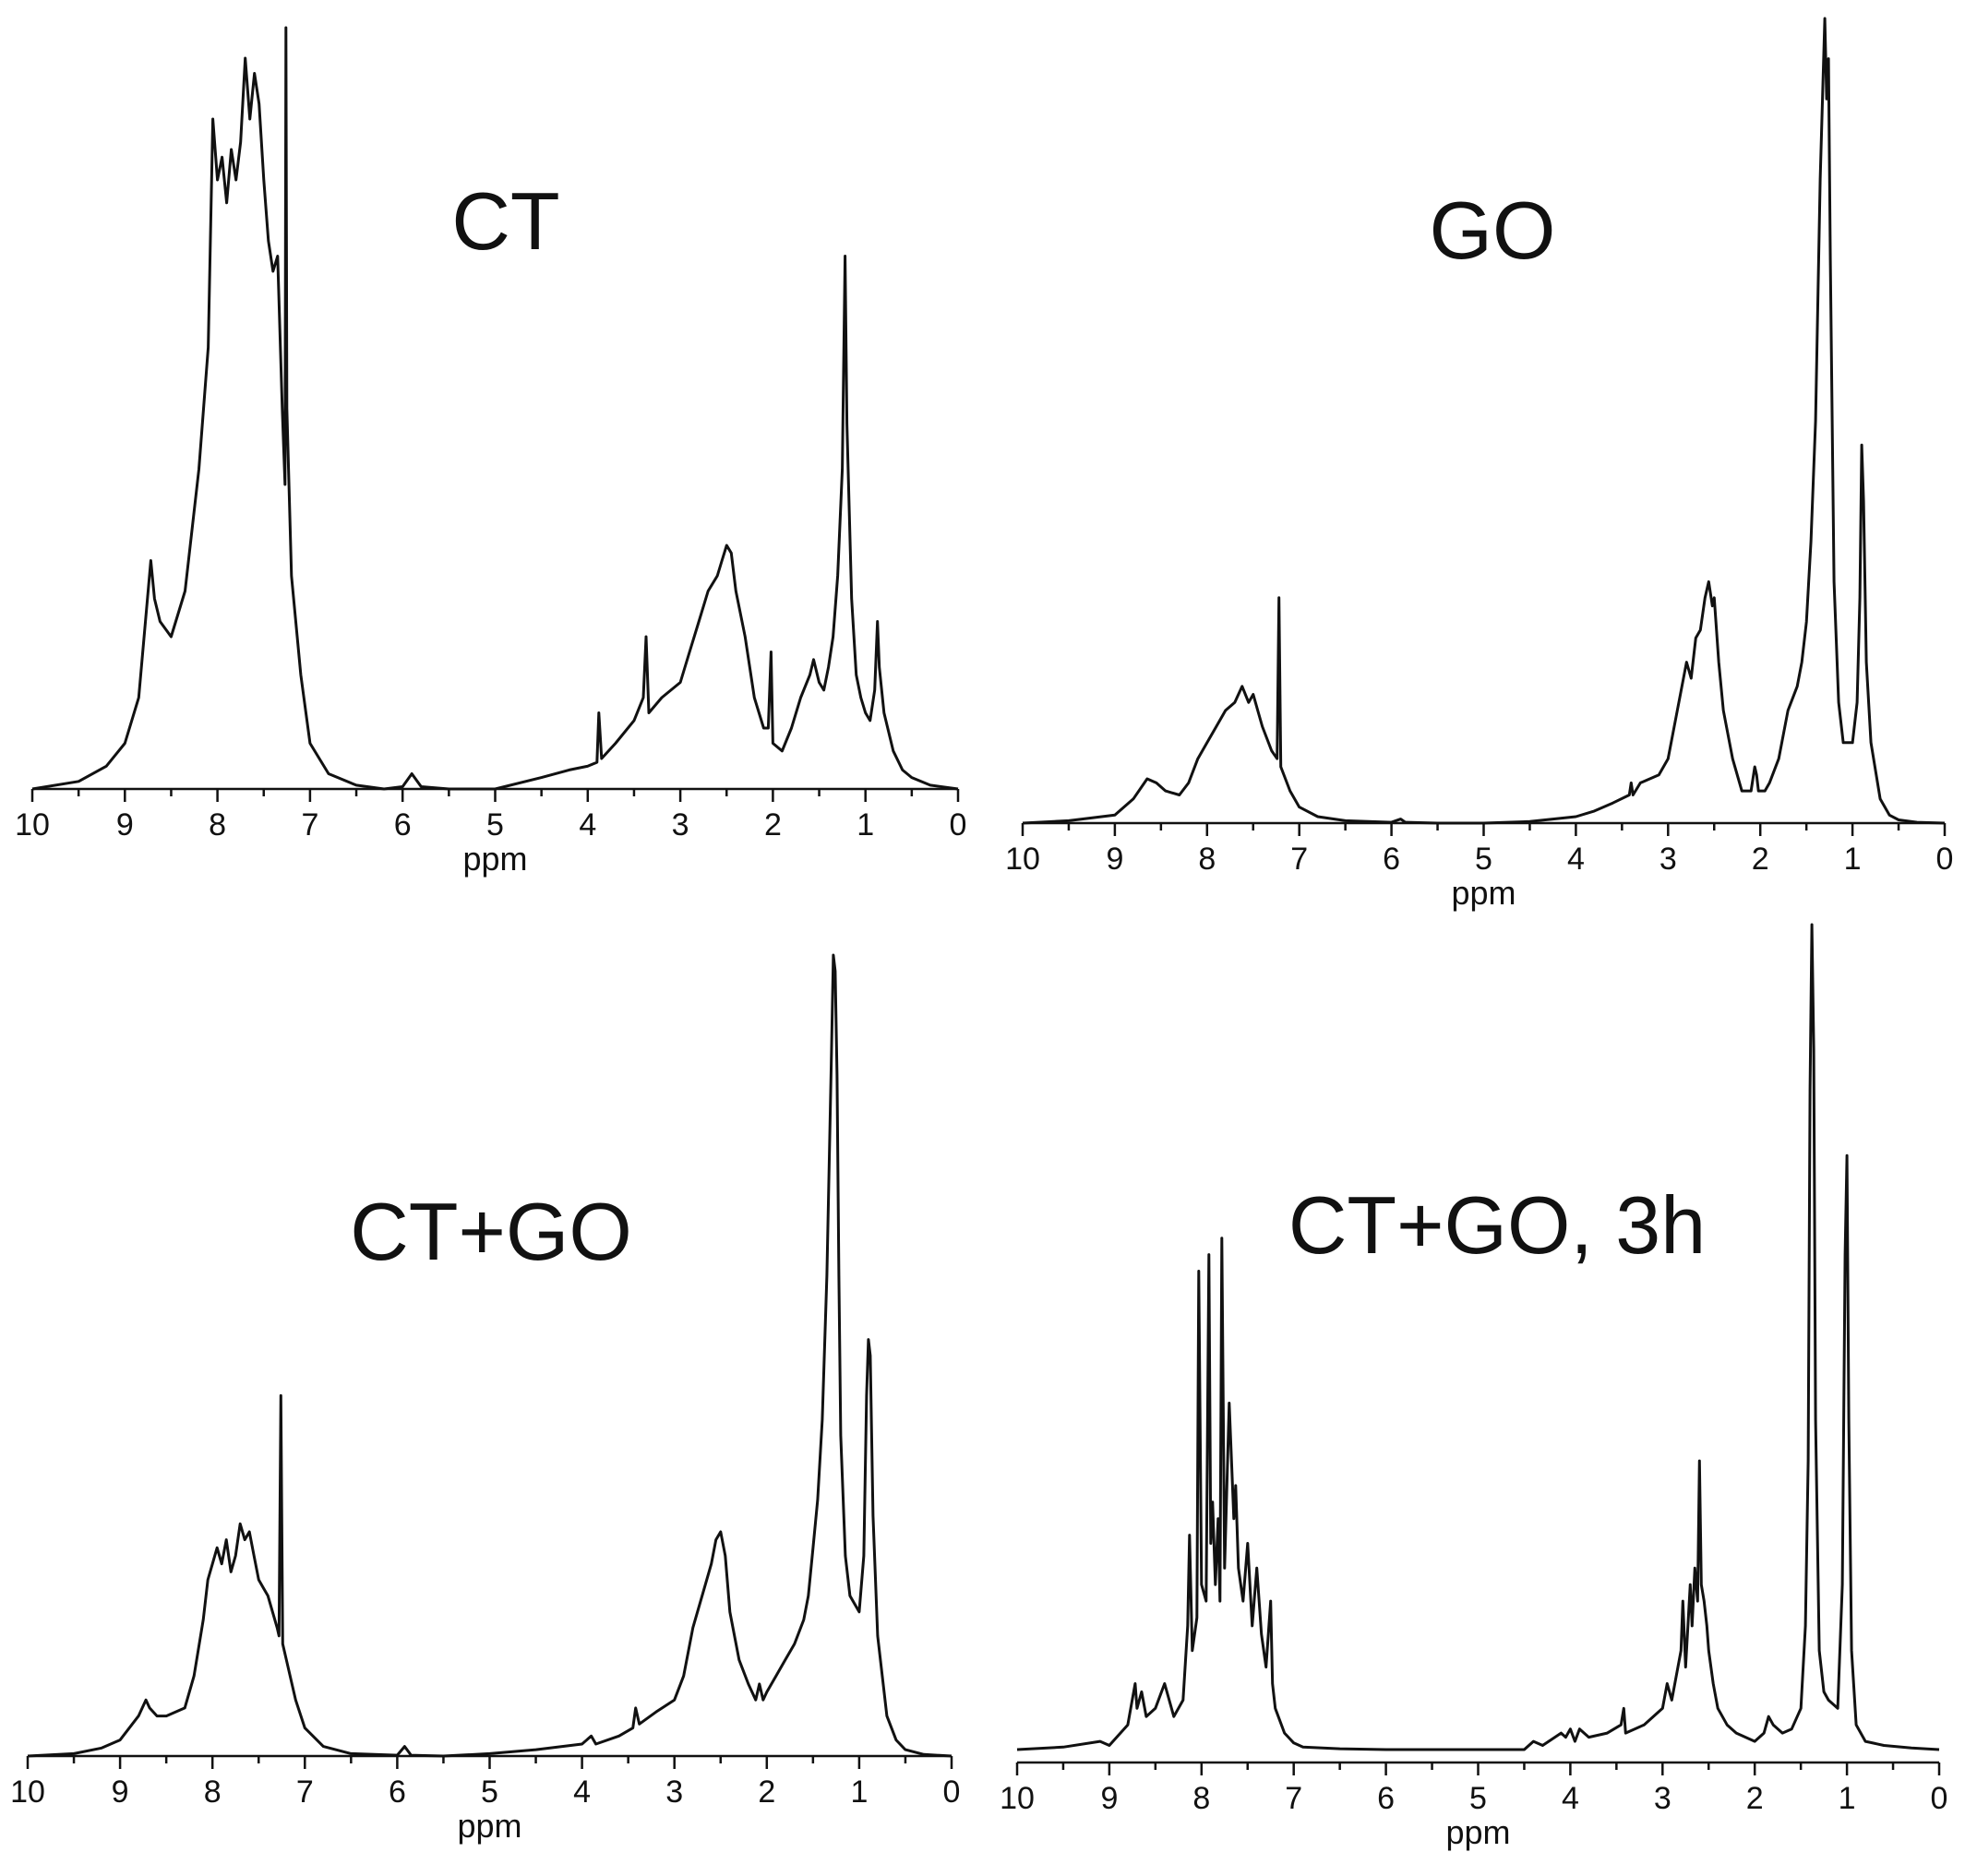 The image size is (1965, 1876). Describe the element at coordinates (1115, 859) in the screenshot. I see `panel-go-tick-label: 9` at that location.